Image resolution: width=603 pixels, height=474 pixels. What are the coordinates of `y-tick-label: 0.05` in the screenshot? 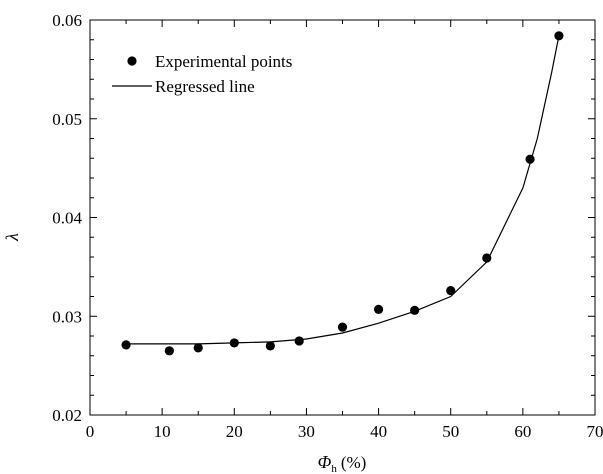 It's located at (67, 119).